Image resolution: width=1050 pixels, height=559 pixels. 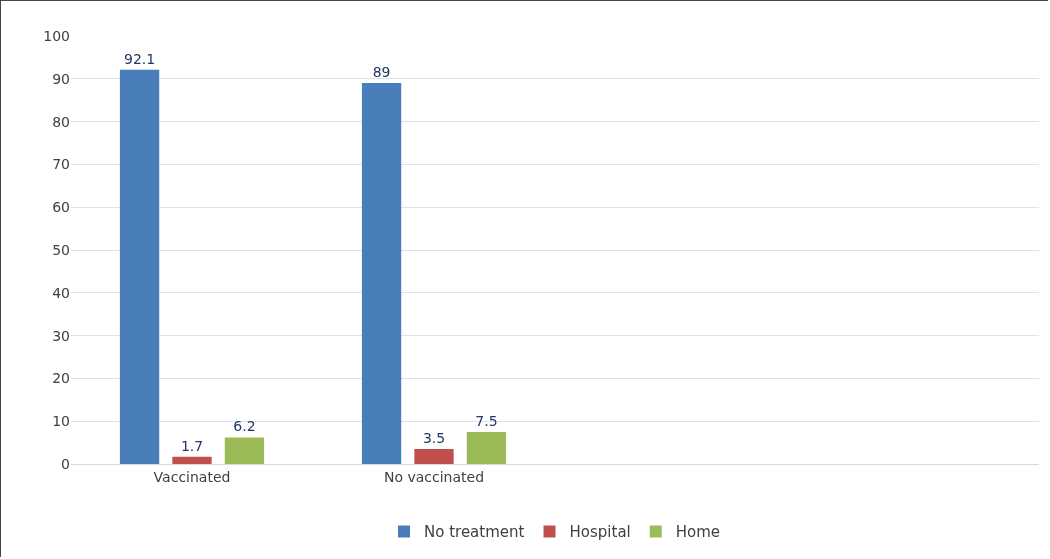 I want to click on y-tick-label: 30, so click(x=61, y=335).